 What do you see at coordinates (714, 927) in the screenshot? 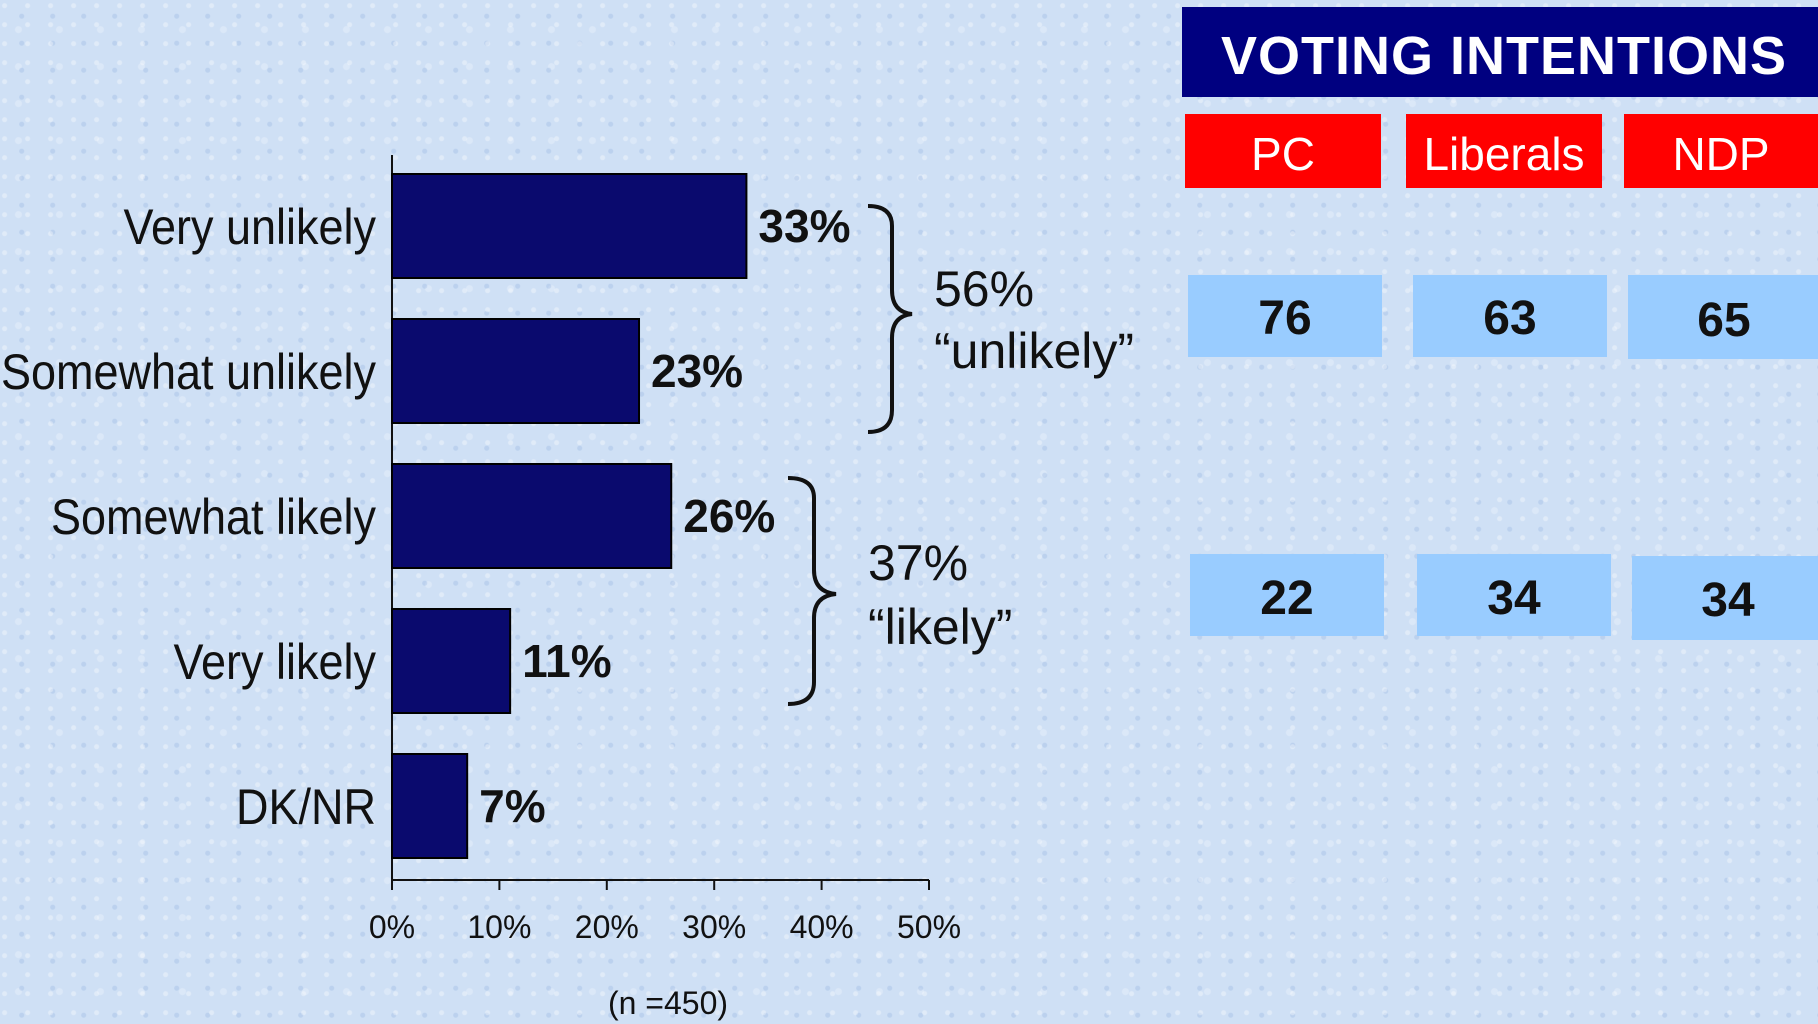
I see `x-tick-label: 30%` at bounding box center [714, 927].